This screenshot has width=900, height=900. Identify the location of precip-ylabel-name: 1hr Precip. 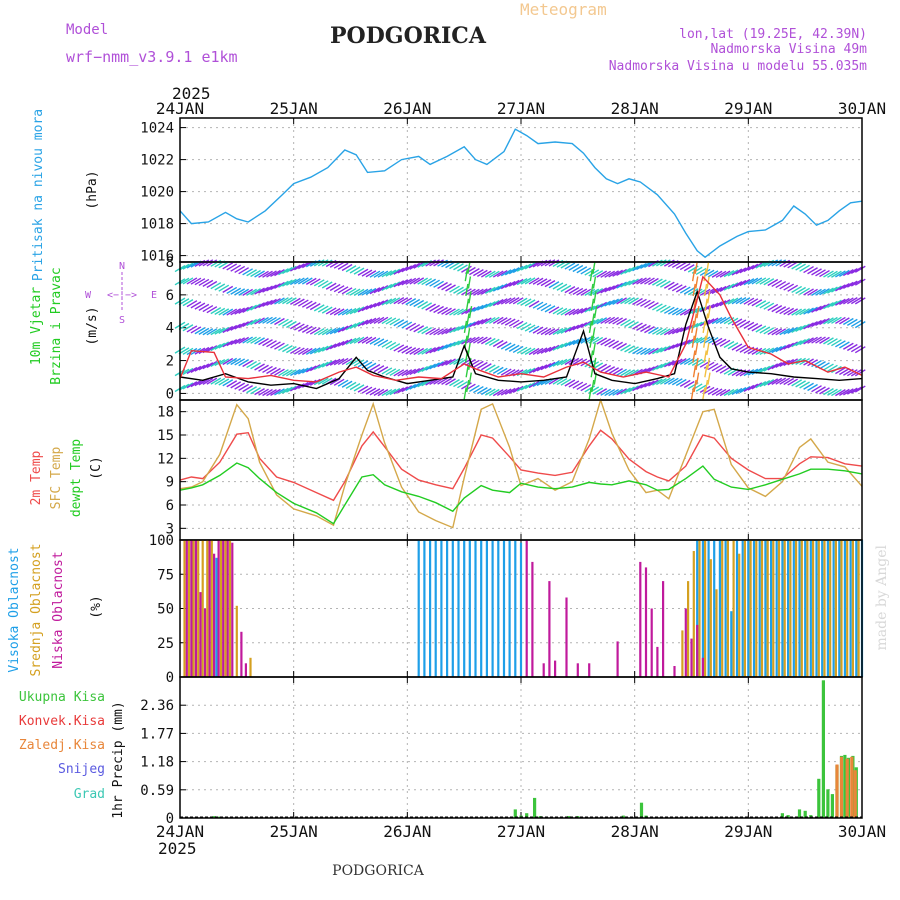
(118, 779).